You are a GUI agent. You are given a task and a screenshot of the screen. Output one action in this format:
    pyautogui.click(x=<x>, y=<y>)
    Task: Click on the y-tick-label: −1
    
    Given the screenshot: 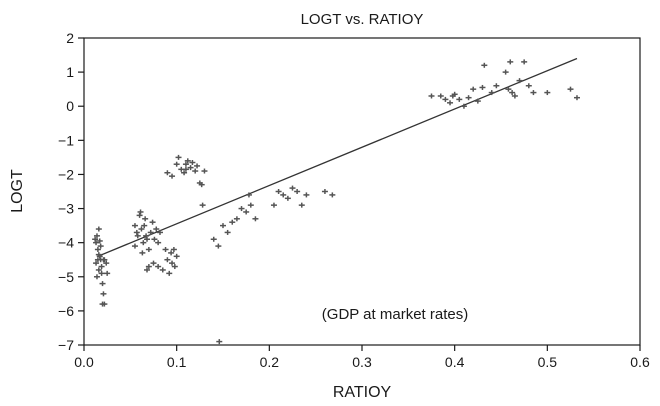 What is the action you would take?
    pyautogui.click(x=66, y=140)
    